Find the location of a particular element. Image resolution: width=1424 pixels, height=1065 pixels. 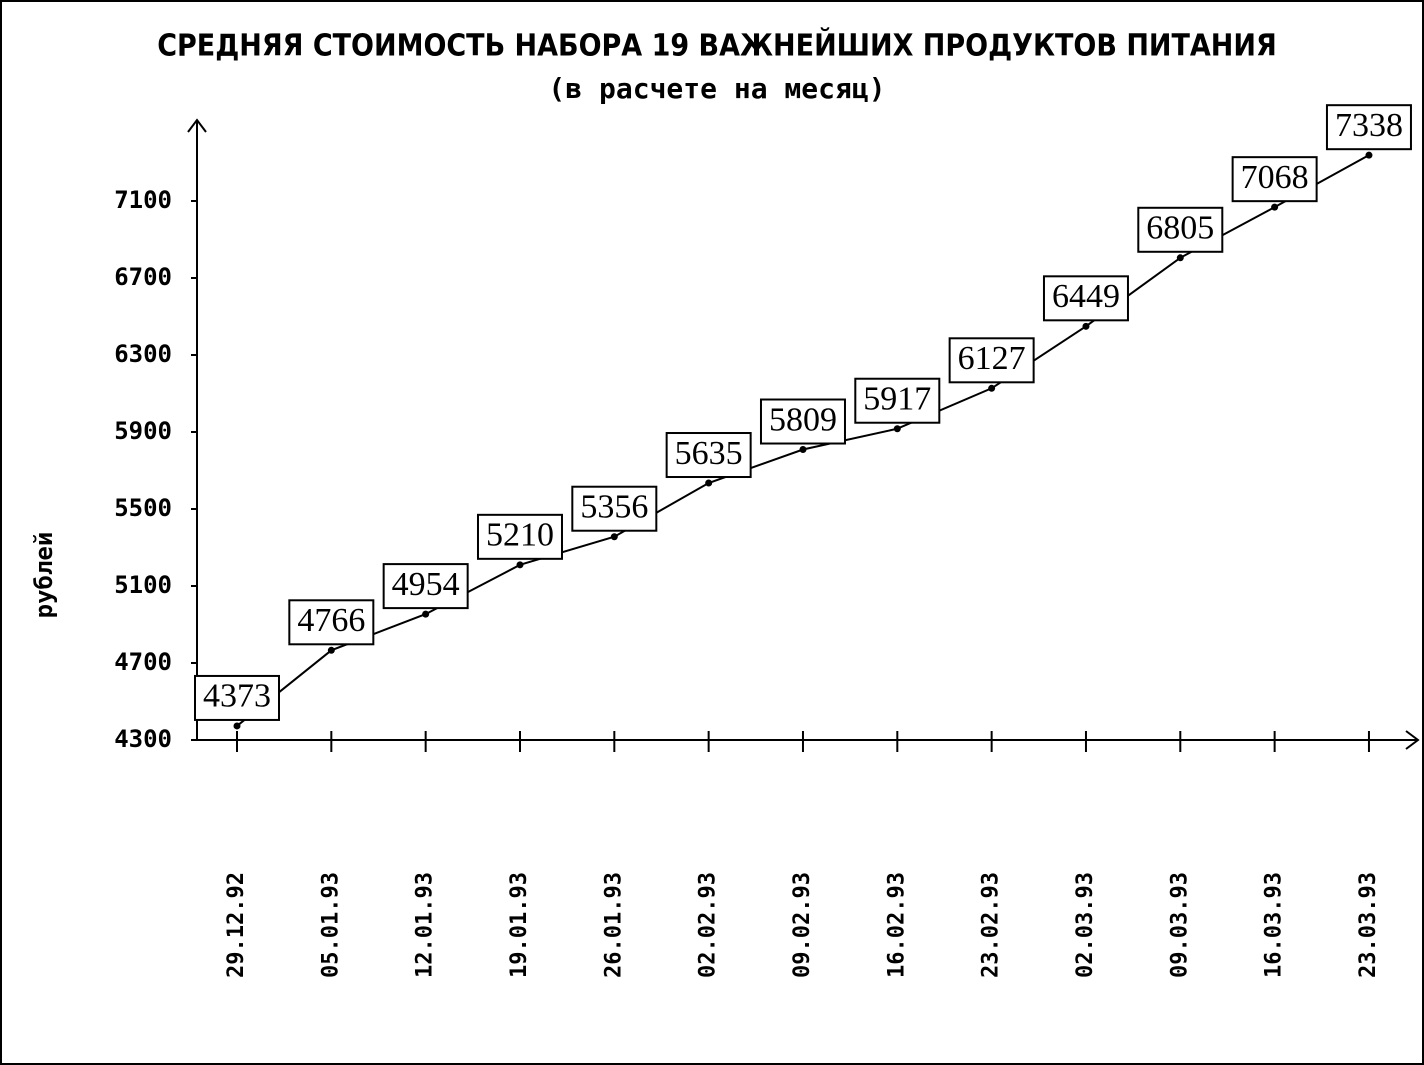

data-label: 7068 is located at coordinates (1275, 177).